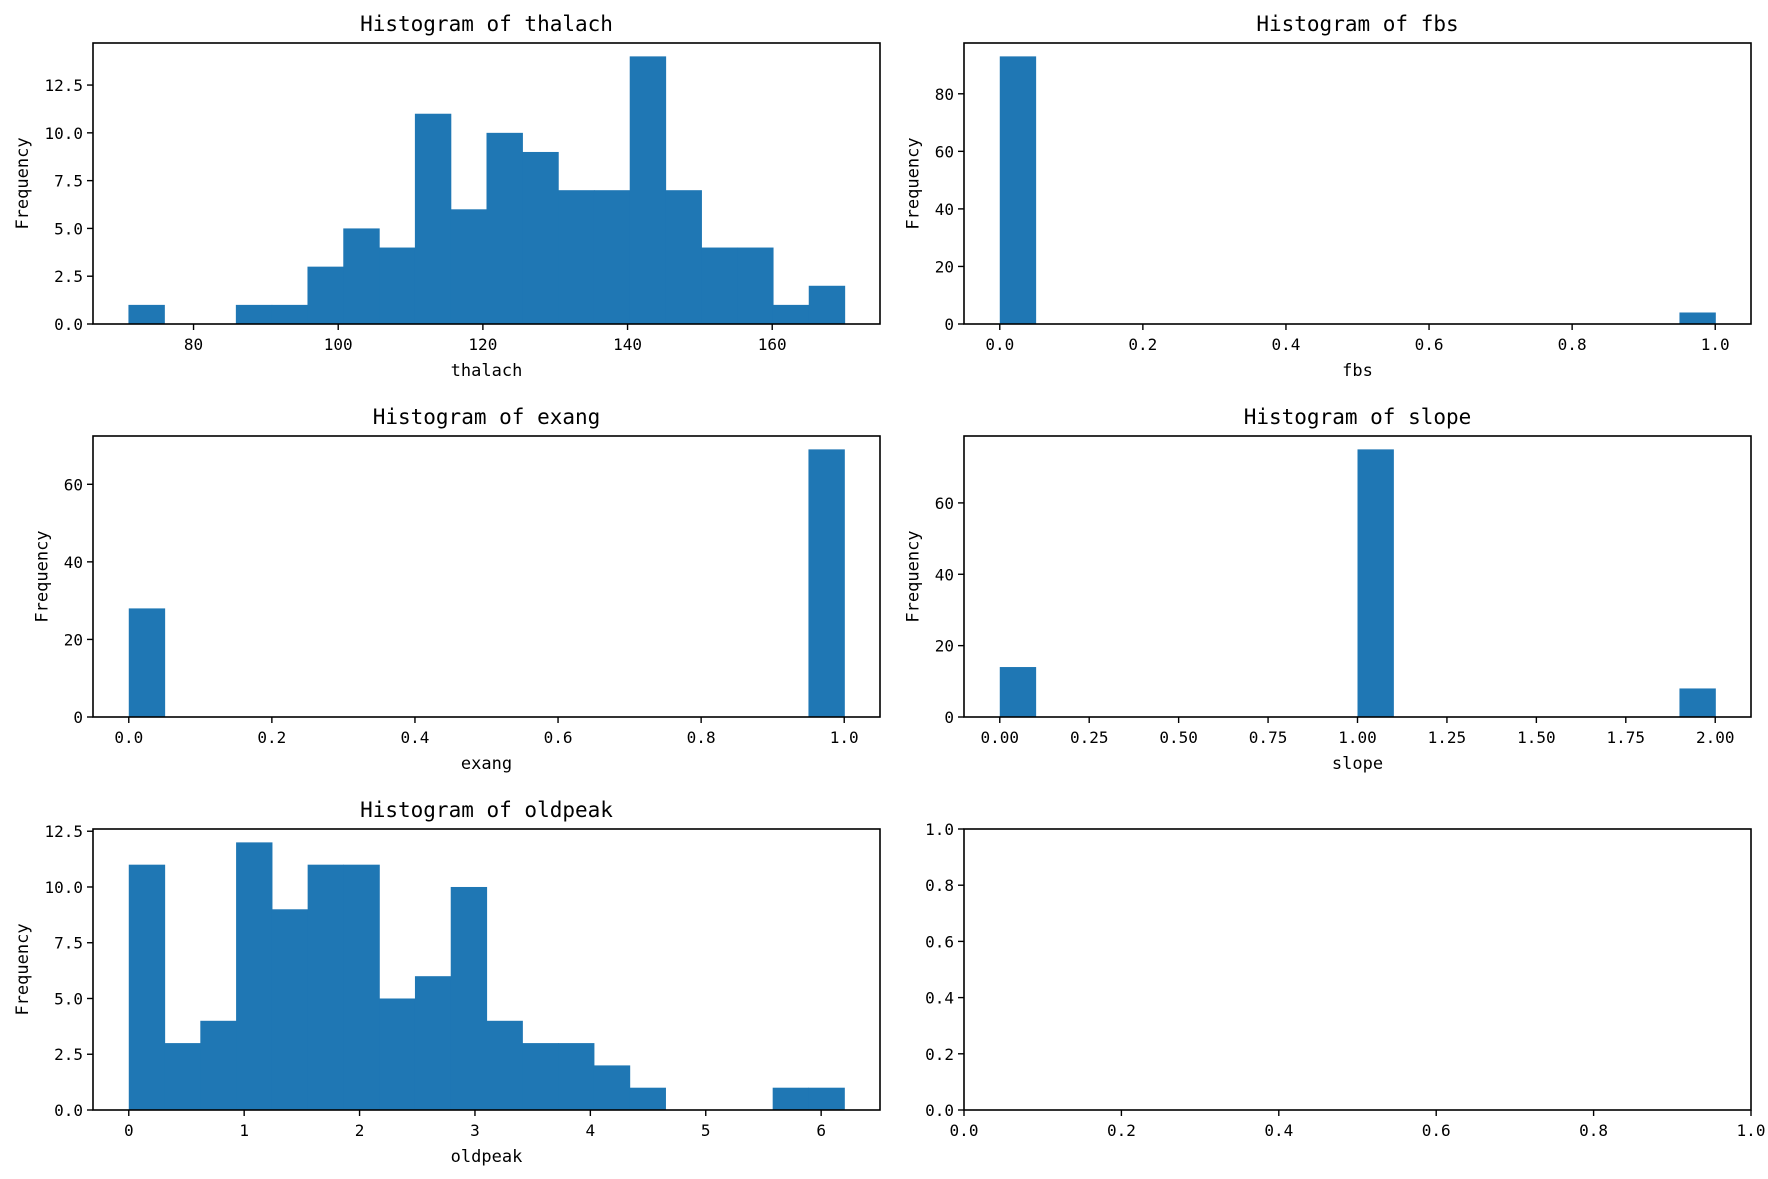 This screenshot has width=1768, height=1179. Describe the element at coordinates (244, 1130) in the screenshot. I see `x-tick-label: 1` at that location.